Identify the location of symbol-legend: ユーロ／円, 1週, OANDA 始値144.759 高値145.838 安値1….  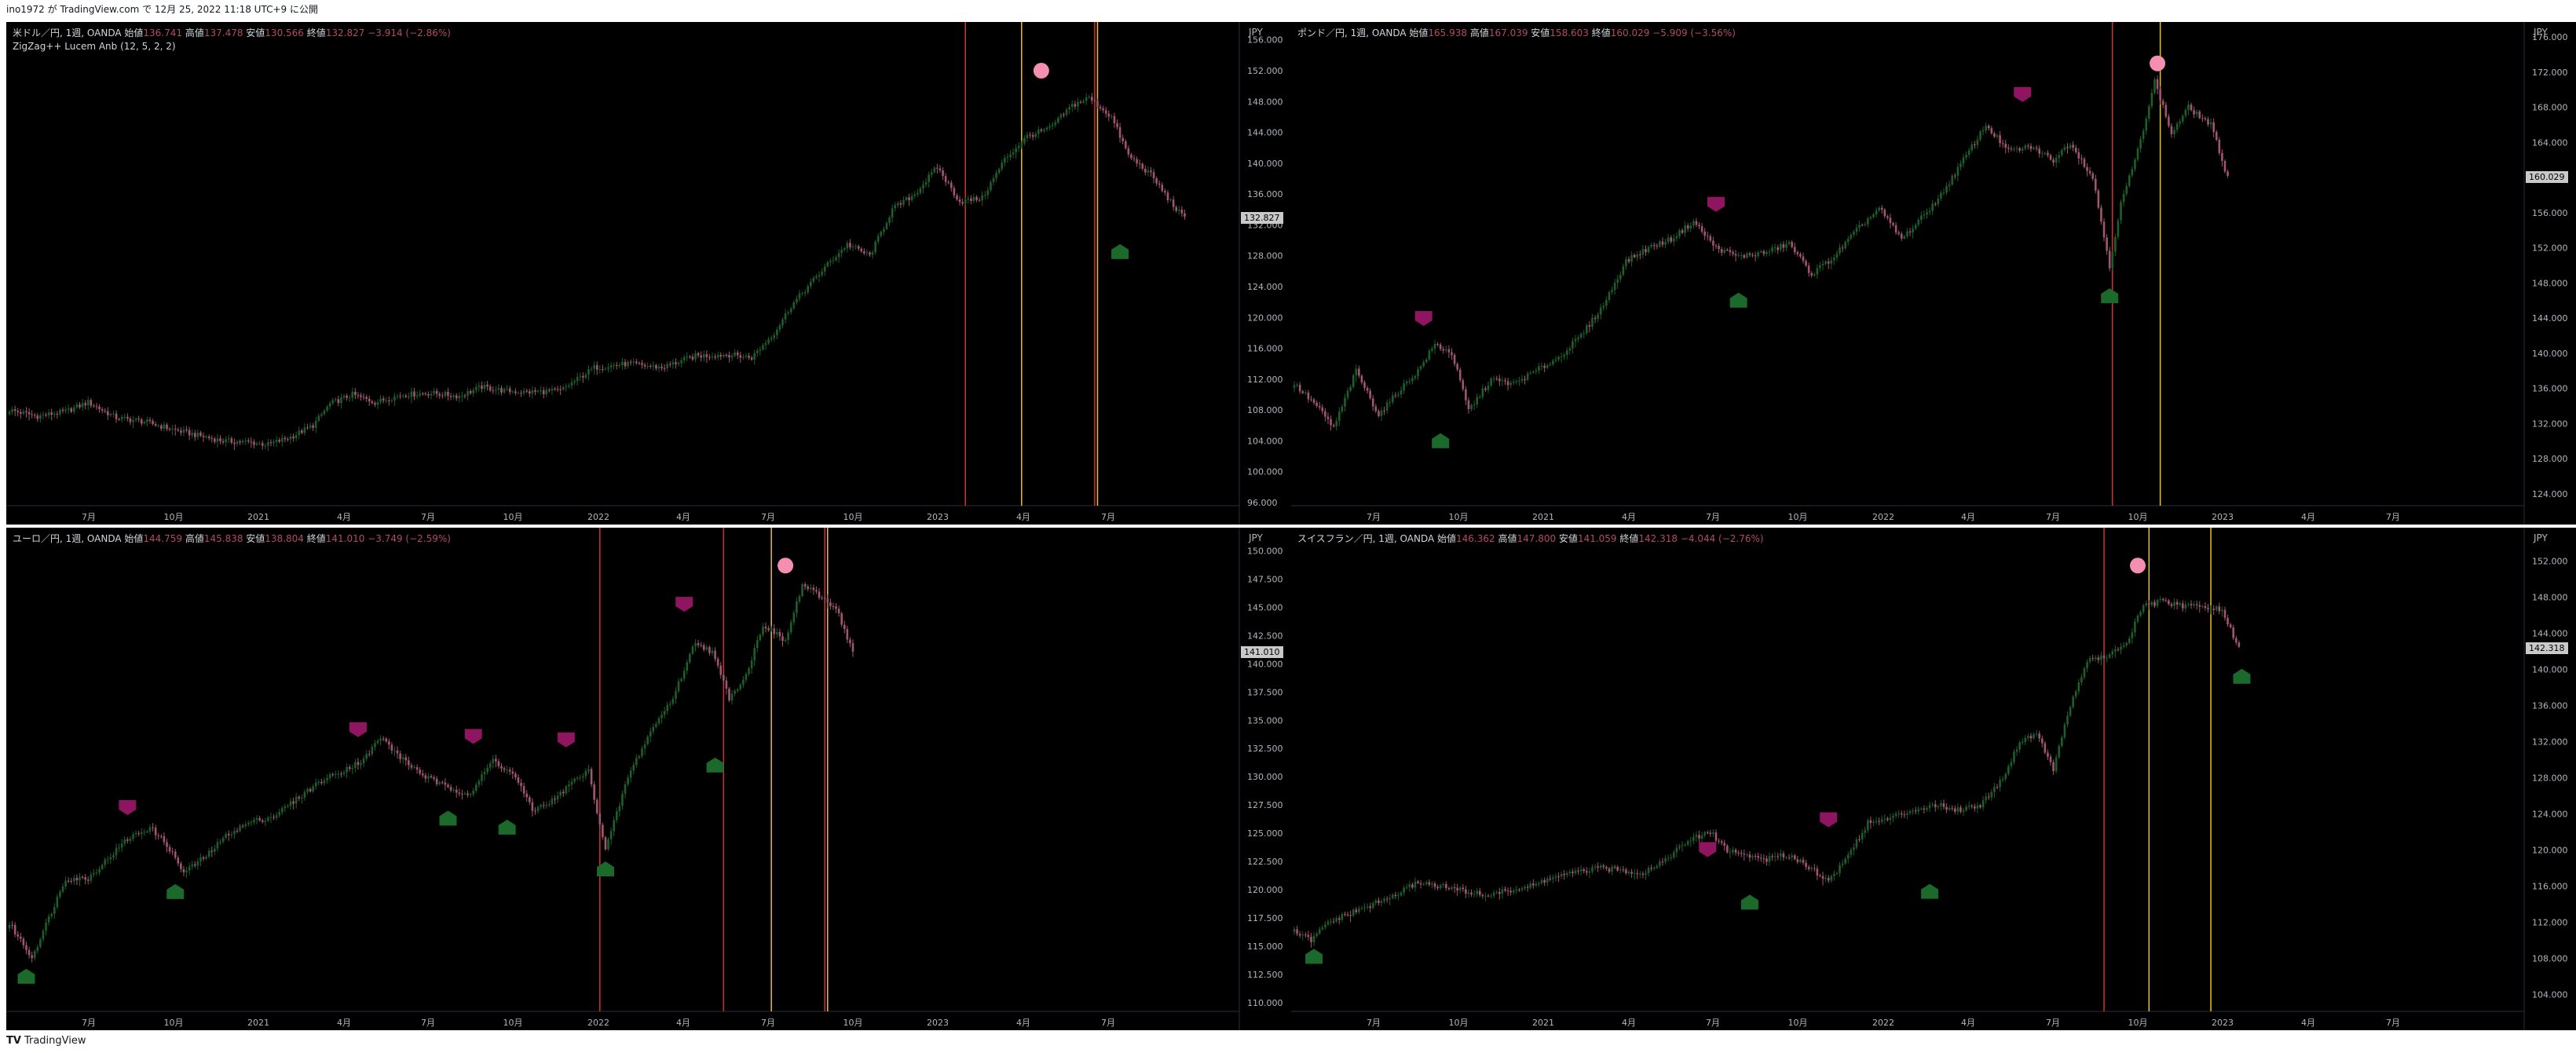
(232, 538).